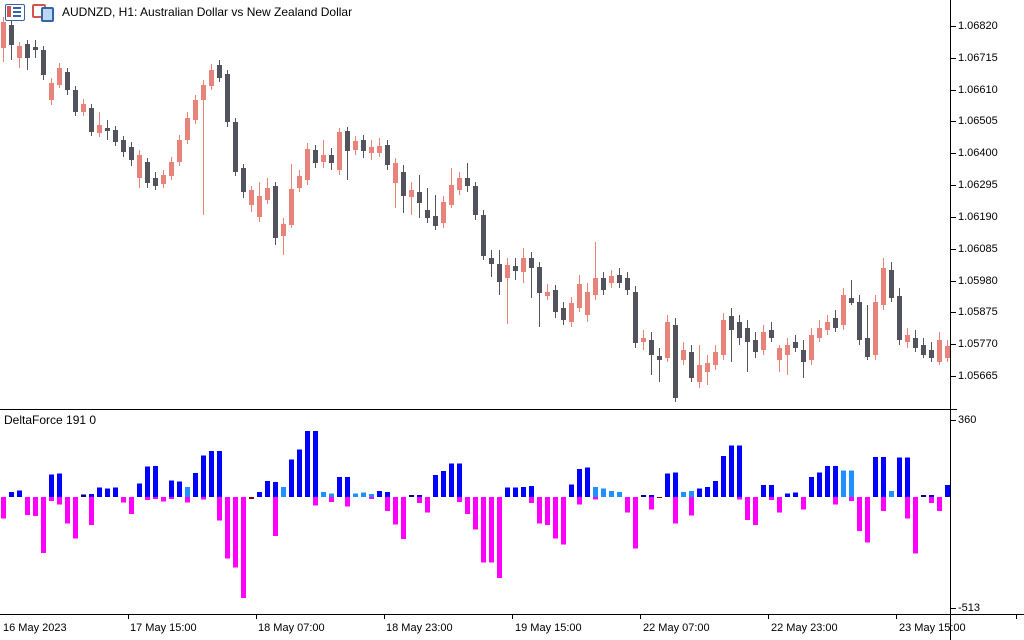  What do you see at coordinates (978, 312) in the screenshot?
I see `price-axis-label: 1.05875` at bounding box center [978, 312].